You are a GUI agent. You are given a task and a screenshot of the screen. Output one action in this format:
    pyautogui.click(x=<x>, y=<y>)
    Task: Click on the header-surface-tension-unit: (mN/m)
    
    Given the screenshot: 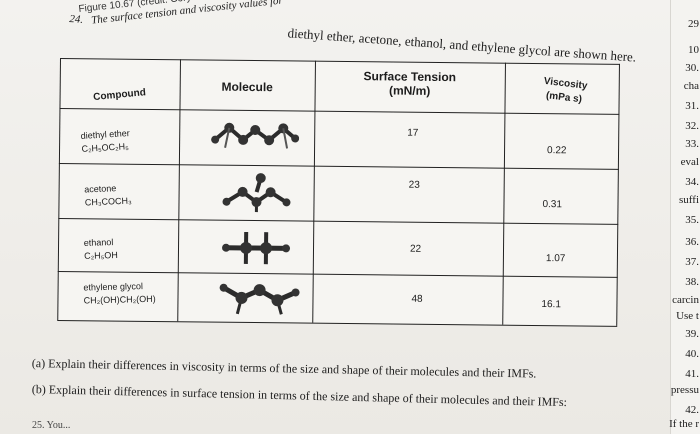 What is the action you would take?
    pyautogui.click(x=409, y=90)
    